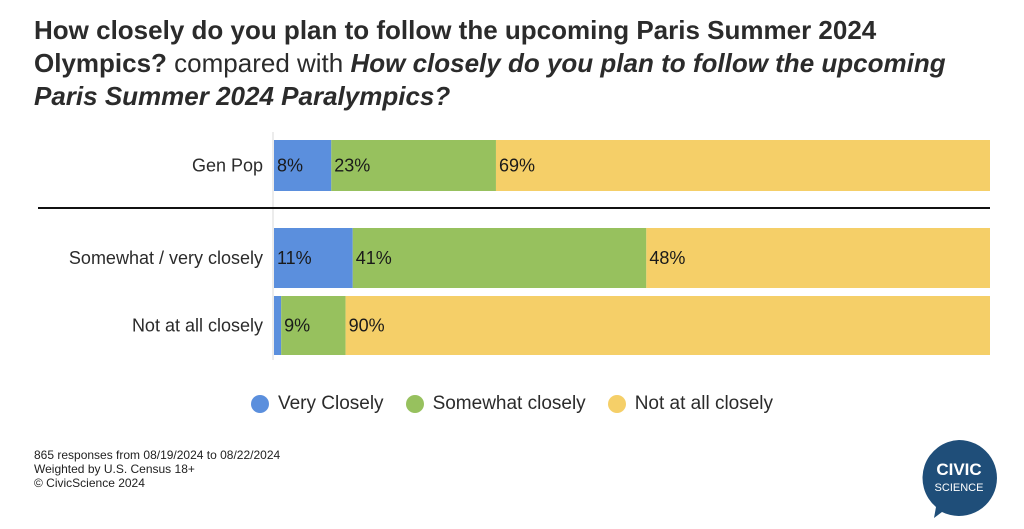  Describe the element at coordinates (958, 469) in the screenshot. I see `logo-text-civic: CIVIC` at that location.